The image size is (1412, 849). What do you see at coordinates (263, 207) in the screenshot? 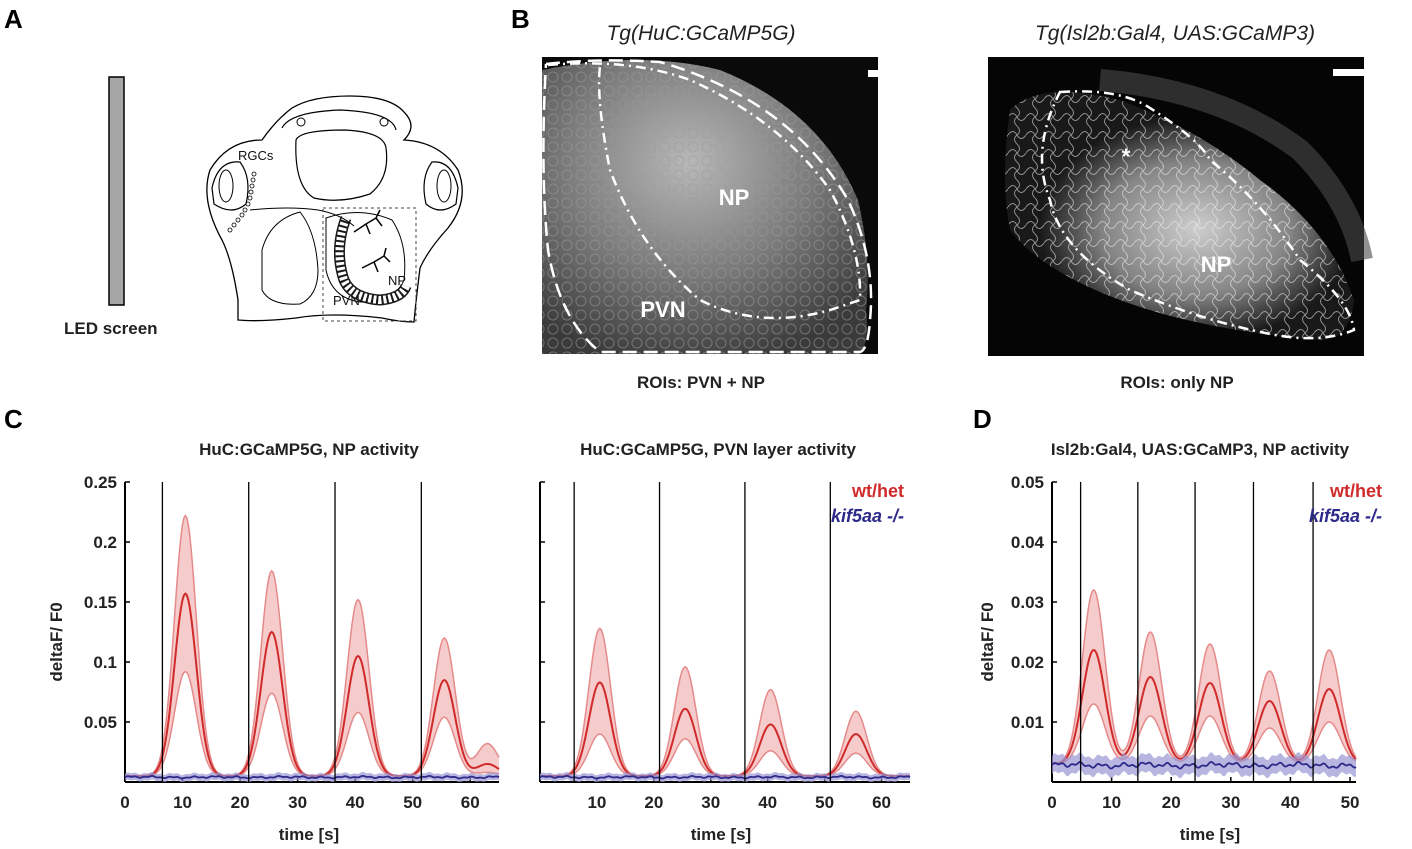
I see `larva-sketch: LED screen RGCs NP PVN` at bounding box center [263, 207].